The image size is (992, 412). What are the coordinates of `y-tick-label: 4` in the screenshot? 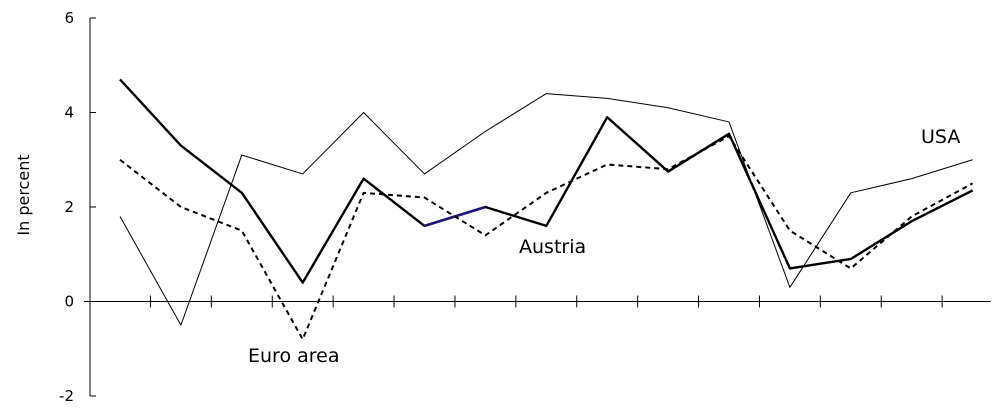 It's located at (69, 113).